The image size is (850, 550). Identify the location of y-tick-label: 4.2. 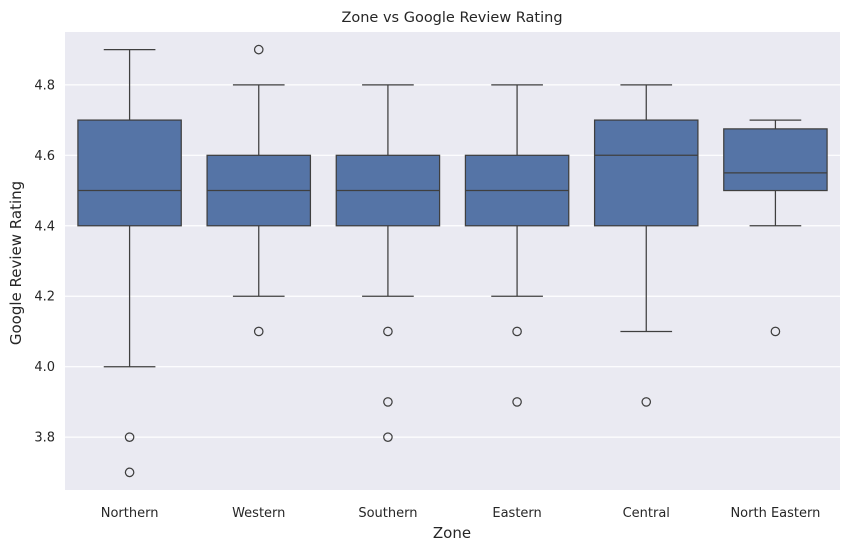
(44, 297).